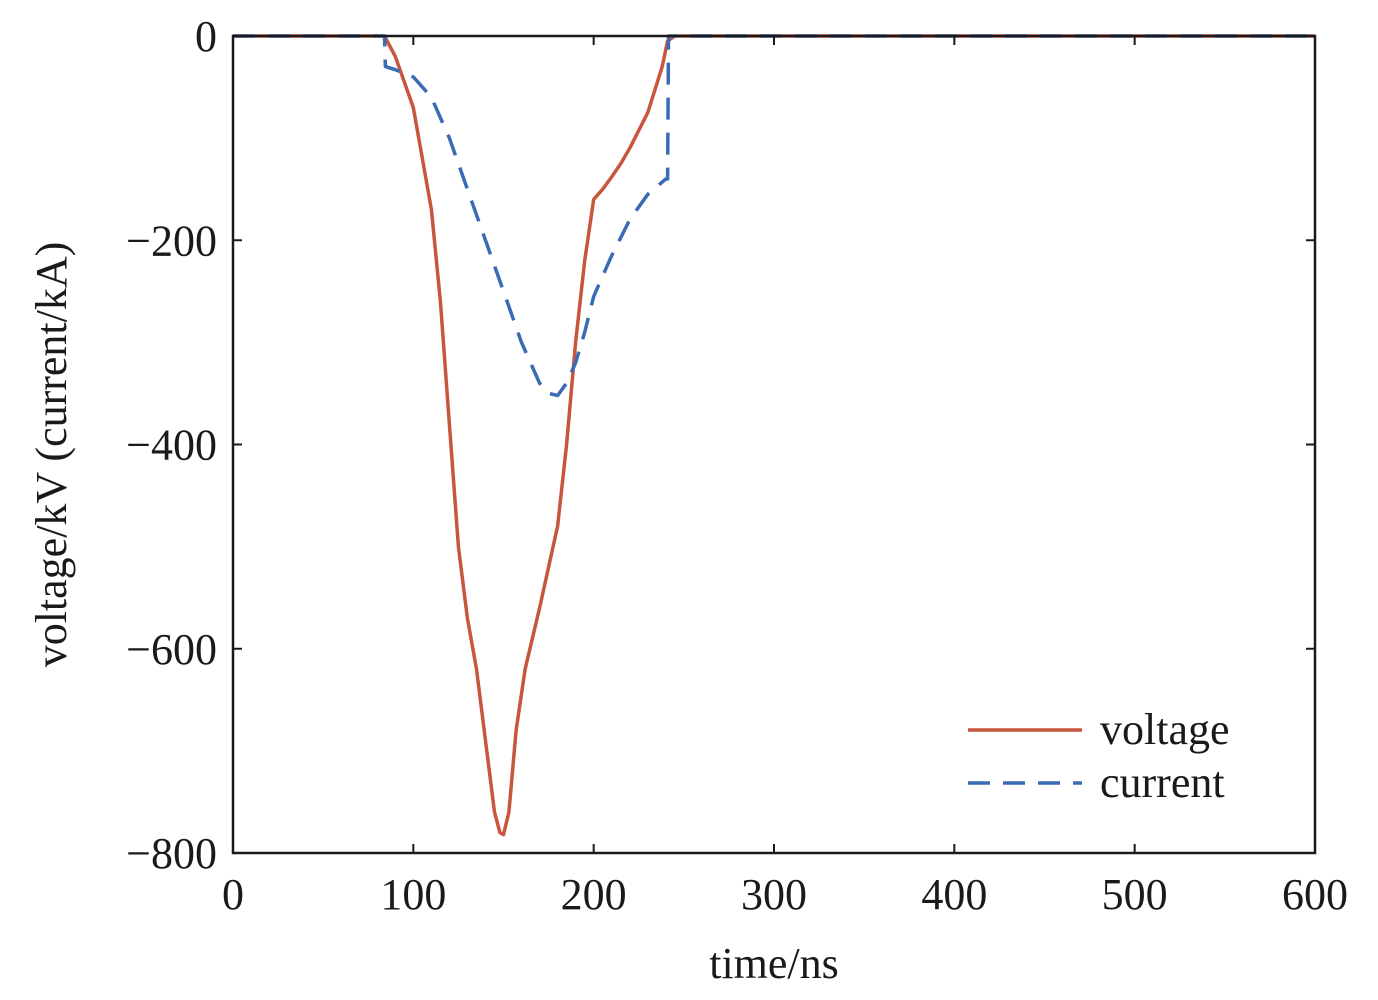 This screenshot has width=1378, height=1000. I want to click on x-tick-label: 300, so click(774, 894).